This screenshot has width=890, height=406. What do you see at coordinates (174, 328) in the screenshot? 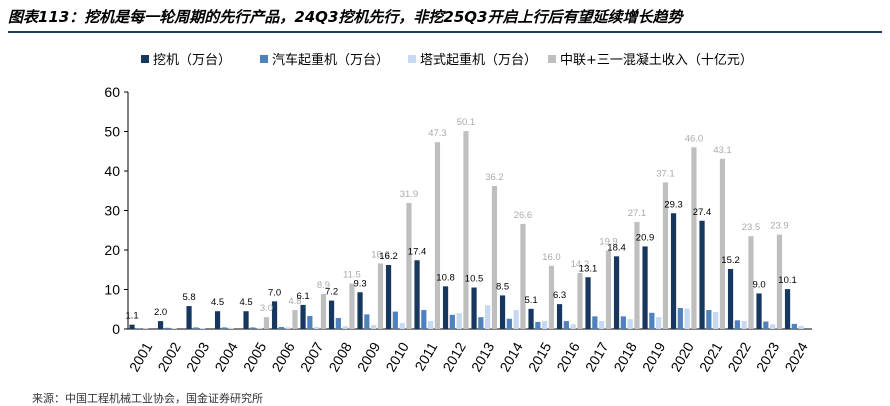
I see `bar-s3-2002` at bounding box center [174, 328].